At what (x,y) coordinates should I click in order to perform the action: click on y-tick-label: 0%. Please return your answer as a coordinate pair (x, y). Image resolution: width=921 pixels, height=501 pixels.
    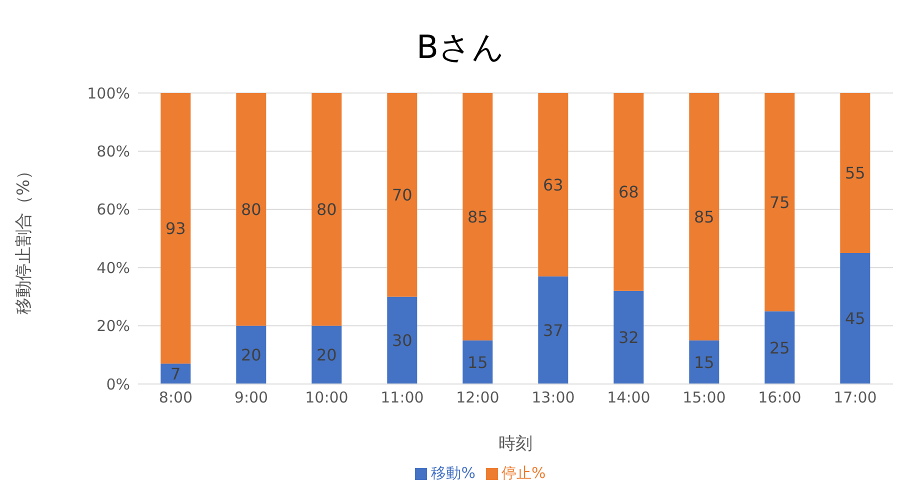
    Looking at the image, I should click on (118, 384).